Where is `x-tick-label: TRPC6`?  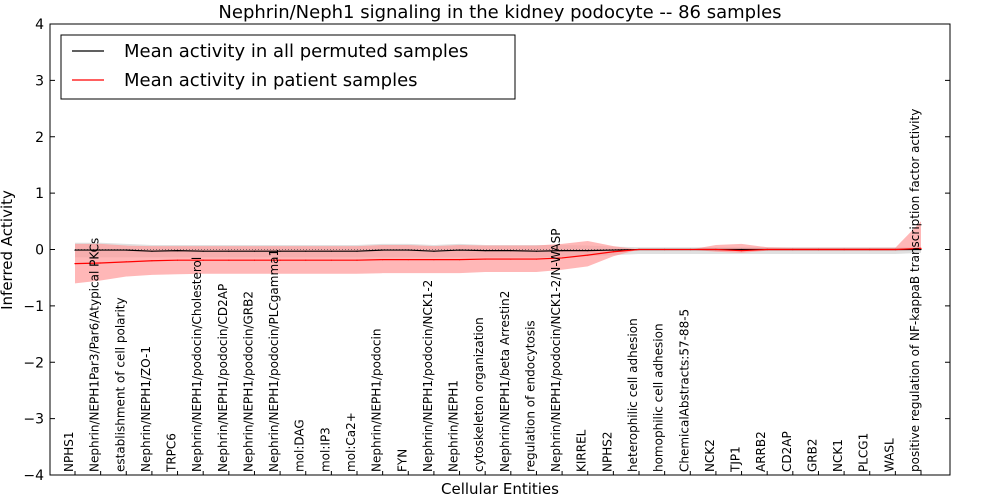 x-tick-label: TRPC6 is located at coordinates (172, 453).